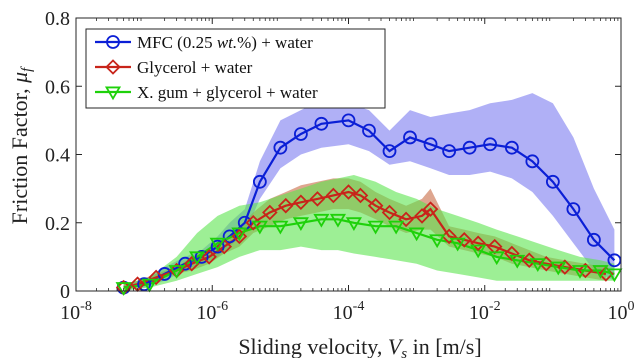 The width and height of the screenshot is (640, 358). Describe the element at coordinates (76, 311) in the screenshot. I see `x-tick-label: 10⁻⁸` at that location.